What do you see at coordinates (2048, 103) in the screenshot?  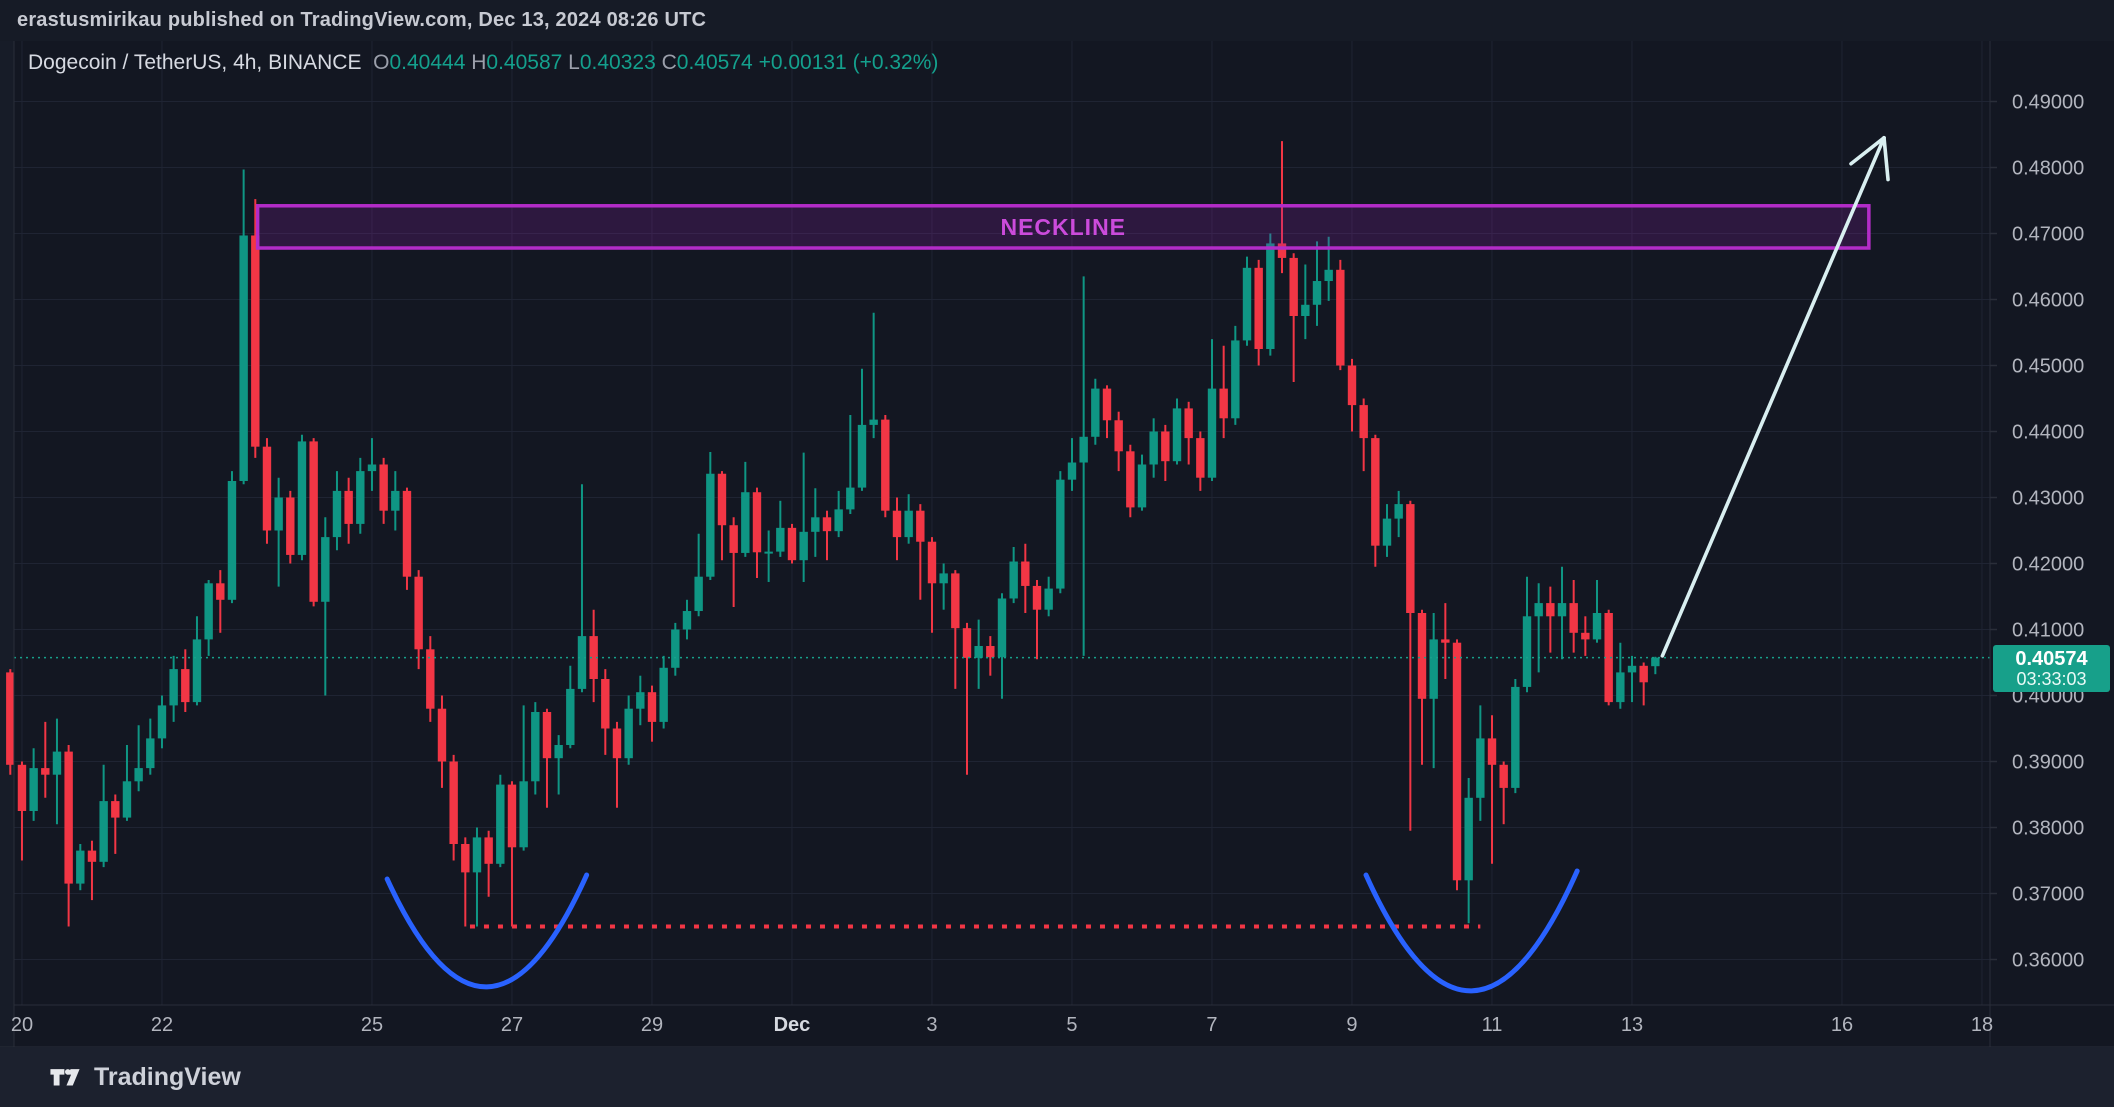 I see `price-axis-label: 0.49000` at bounding box center [2048, 103].